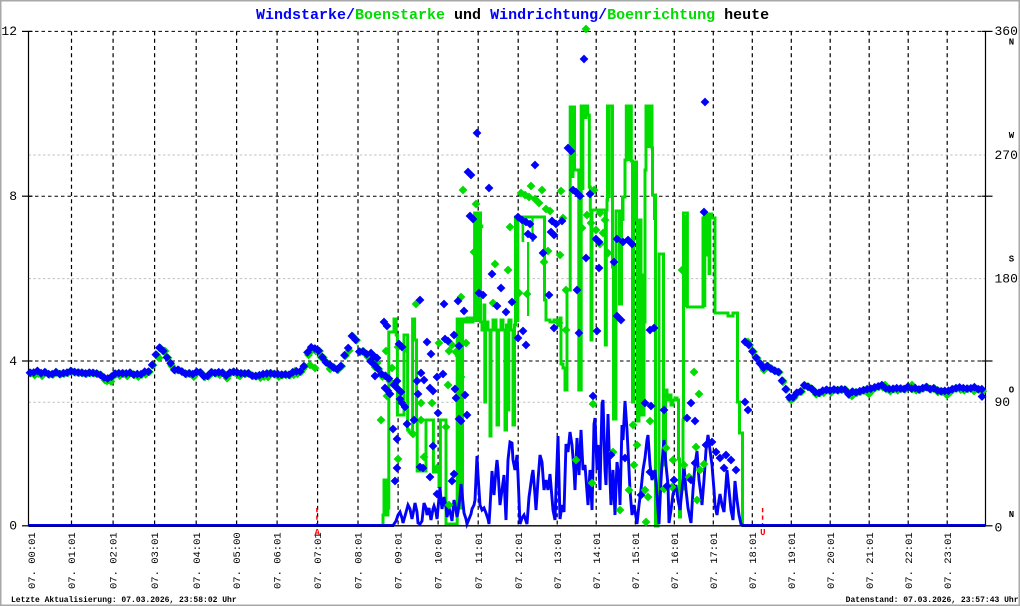 This screenshot has width=1020, height=606. Describe the element at coordinates (73, 560) in the screenshot. I see `svg-text: 07. 01:01` at that location.